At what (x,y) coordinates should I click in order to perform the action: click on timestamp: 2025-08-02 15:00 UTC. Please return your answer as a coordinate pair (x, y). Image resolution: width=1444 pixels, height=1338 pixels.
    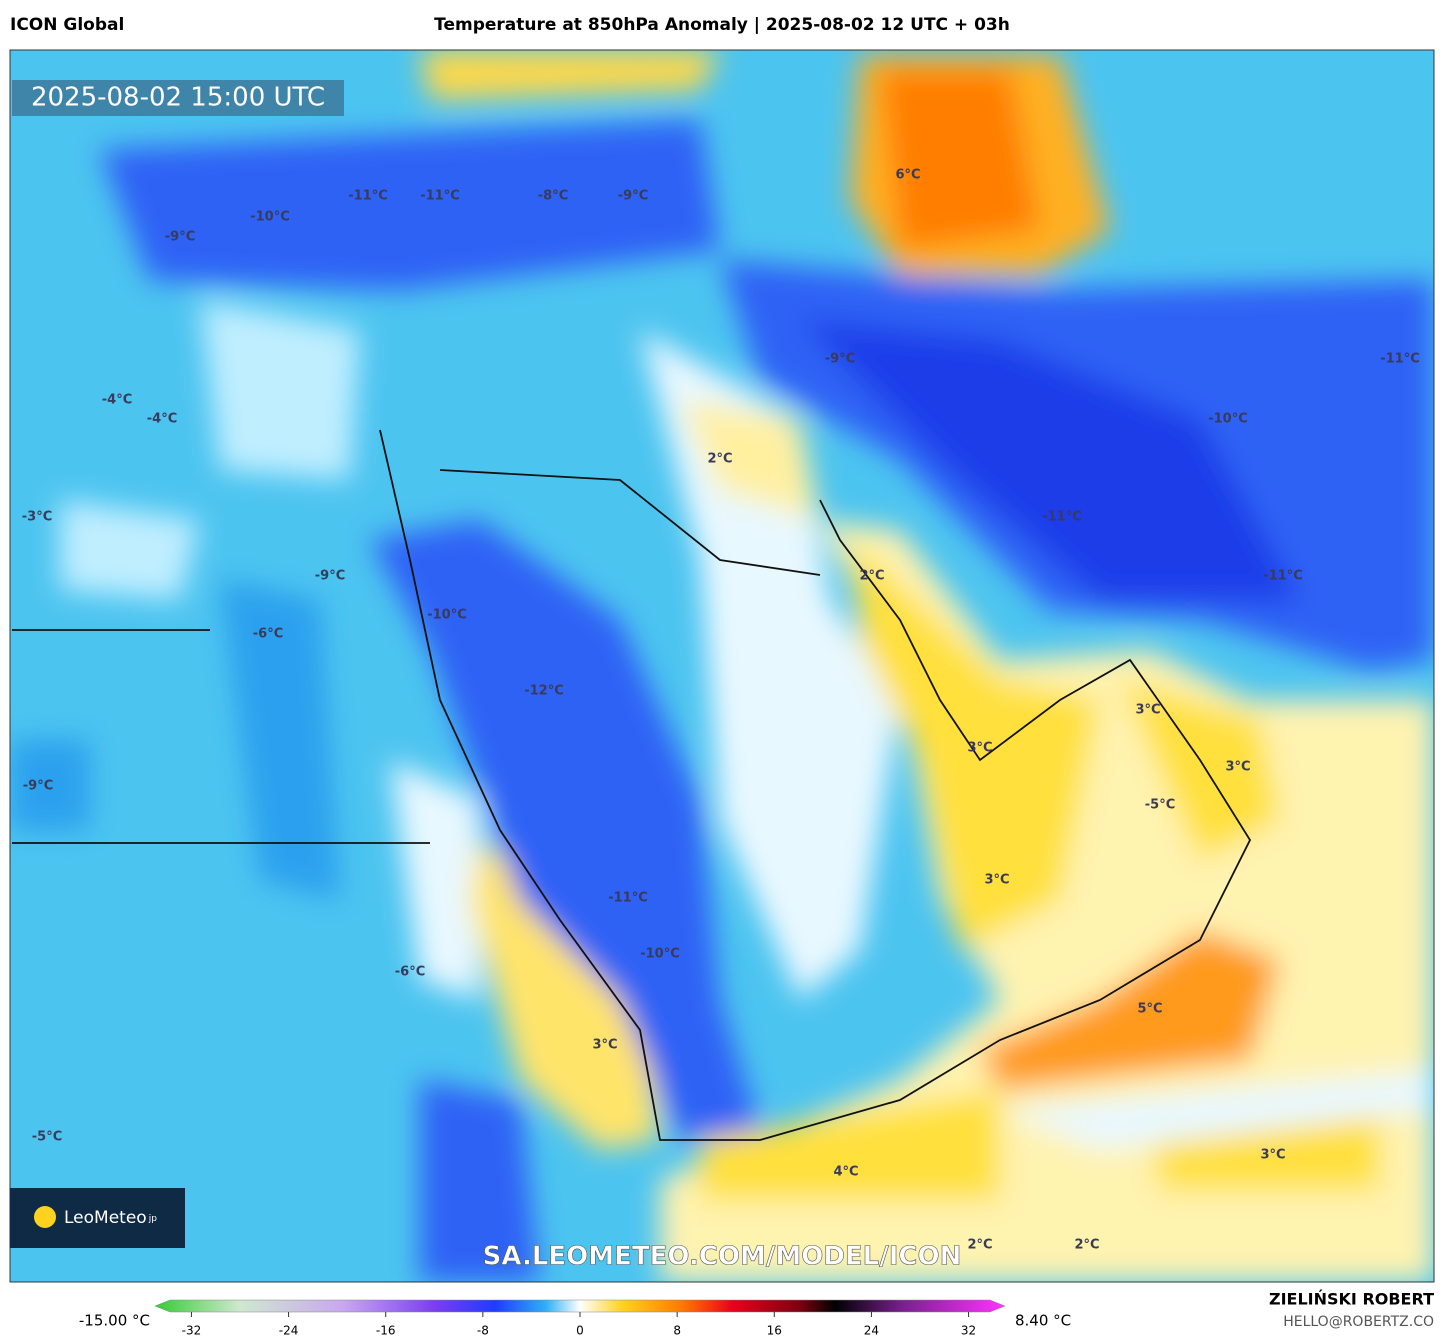
    Looking at the image, I should click on (178, 98).